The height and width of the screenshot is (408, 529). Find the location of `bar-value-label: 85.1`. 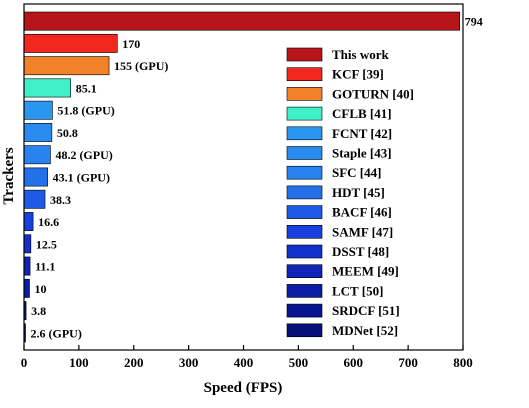

bar-value-label: 85.1 is located at coordinates (86, 88).